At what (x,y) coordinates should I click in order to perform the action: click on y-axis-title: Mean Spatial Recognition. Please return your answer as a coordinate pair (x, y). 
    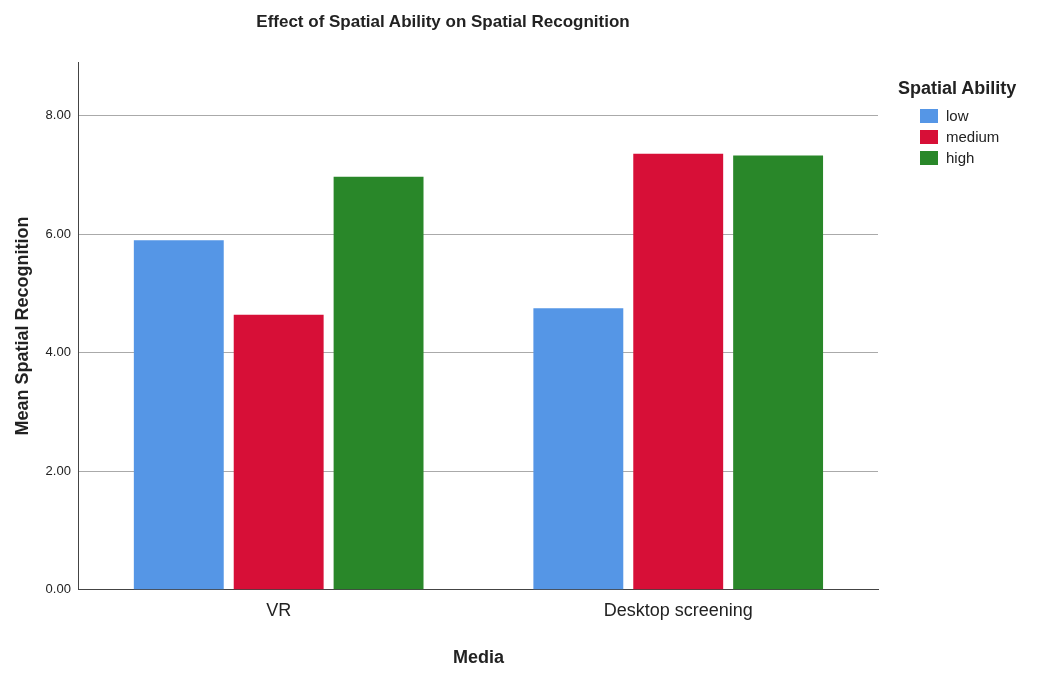
    Looking at the image, I should click on (21, 326).